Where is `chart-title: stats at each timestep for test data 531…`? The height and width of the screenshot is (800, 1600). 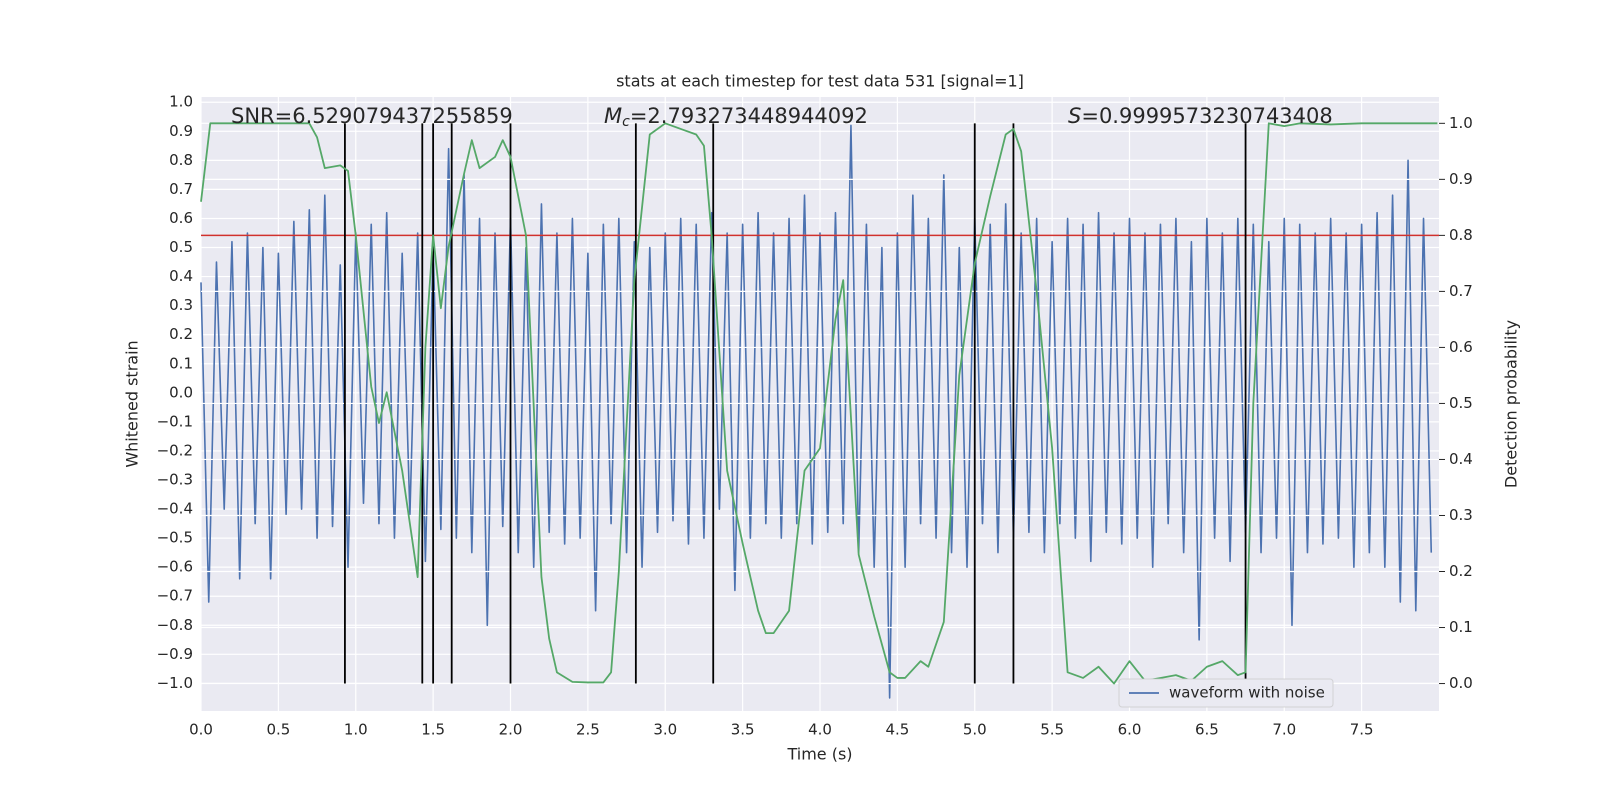 chart-title: stats at each timestep for test data 531… is located at coordinates (820, 81).